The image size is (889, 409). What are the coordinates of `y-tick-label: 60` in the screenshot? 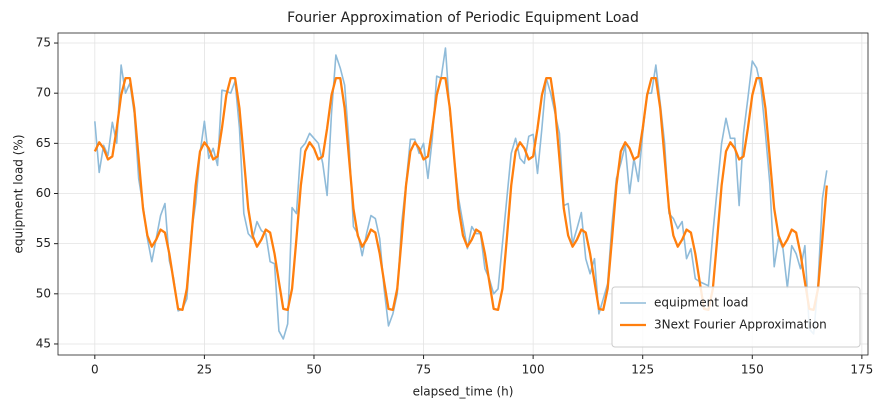 It's located at (43, 193).